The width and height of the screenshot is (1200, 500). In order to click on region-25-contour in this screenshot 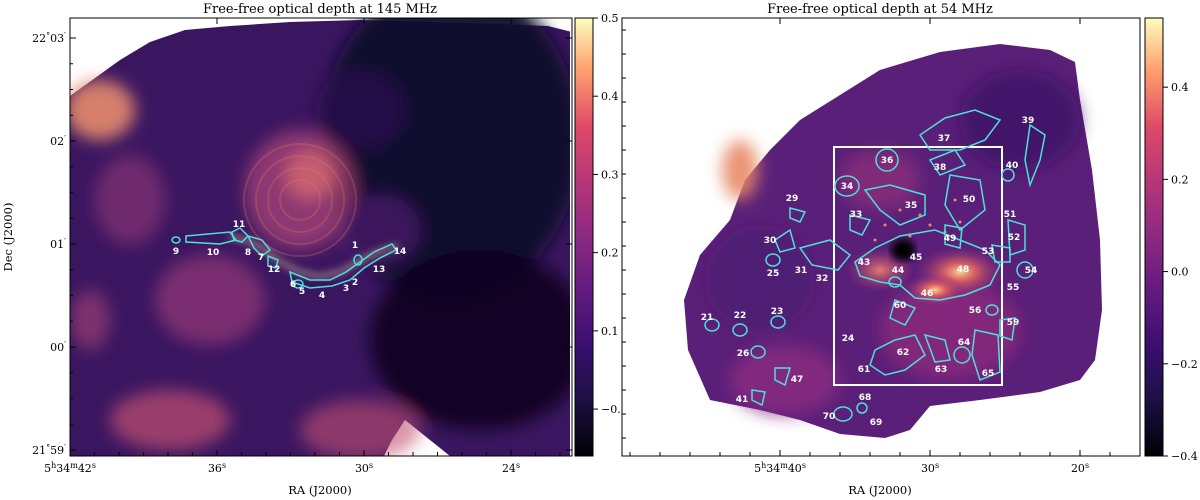, I will do `click(773, 260)`.